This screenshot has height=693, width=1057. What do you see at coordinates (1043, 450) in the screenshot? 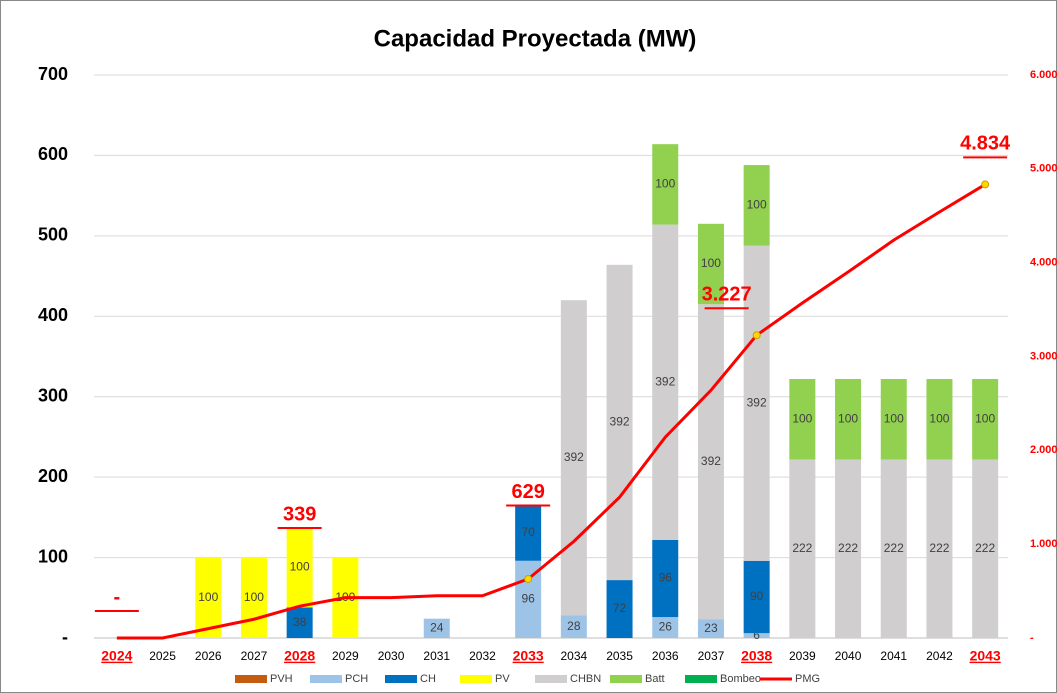
I see `y2-tick-label: 2.000` at bounding box center [1043, 450].